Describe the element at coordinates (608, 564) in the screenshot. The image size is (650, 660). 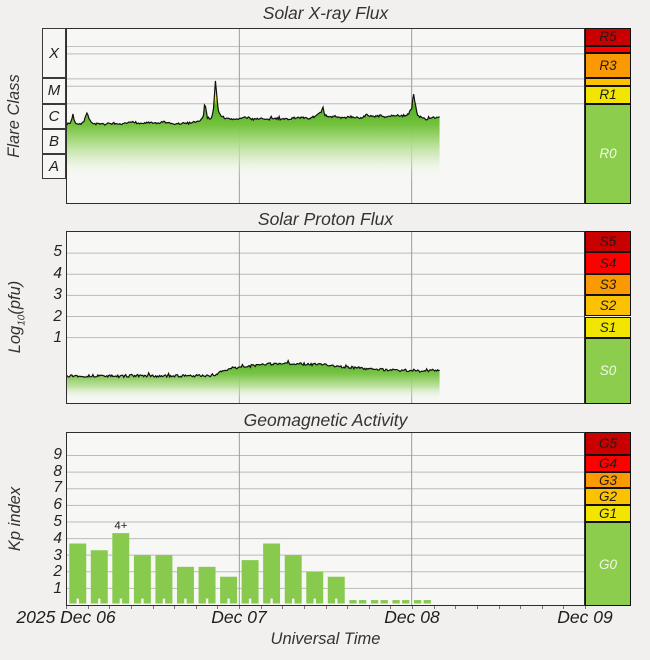
I see `scale-box-g0: G0` at that location.